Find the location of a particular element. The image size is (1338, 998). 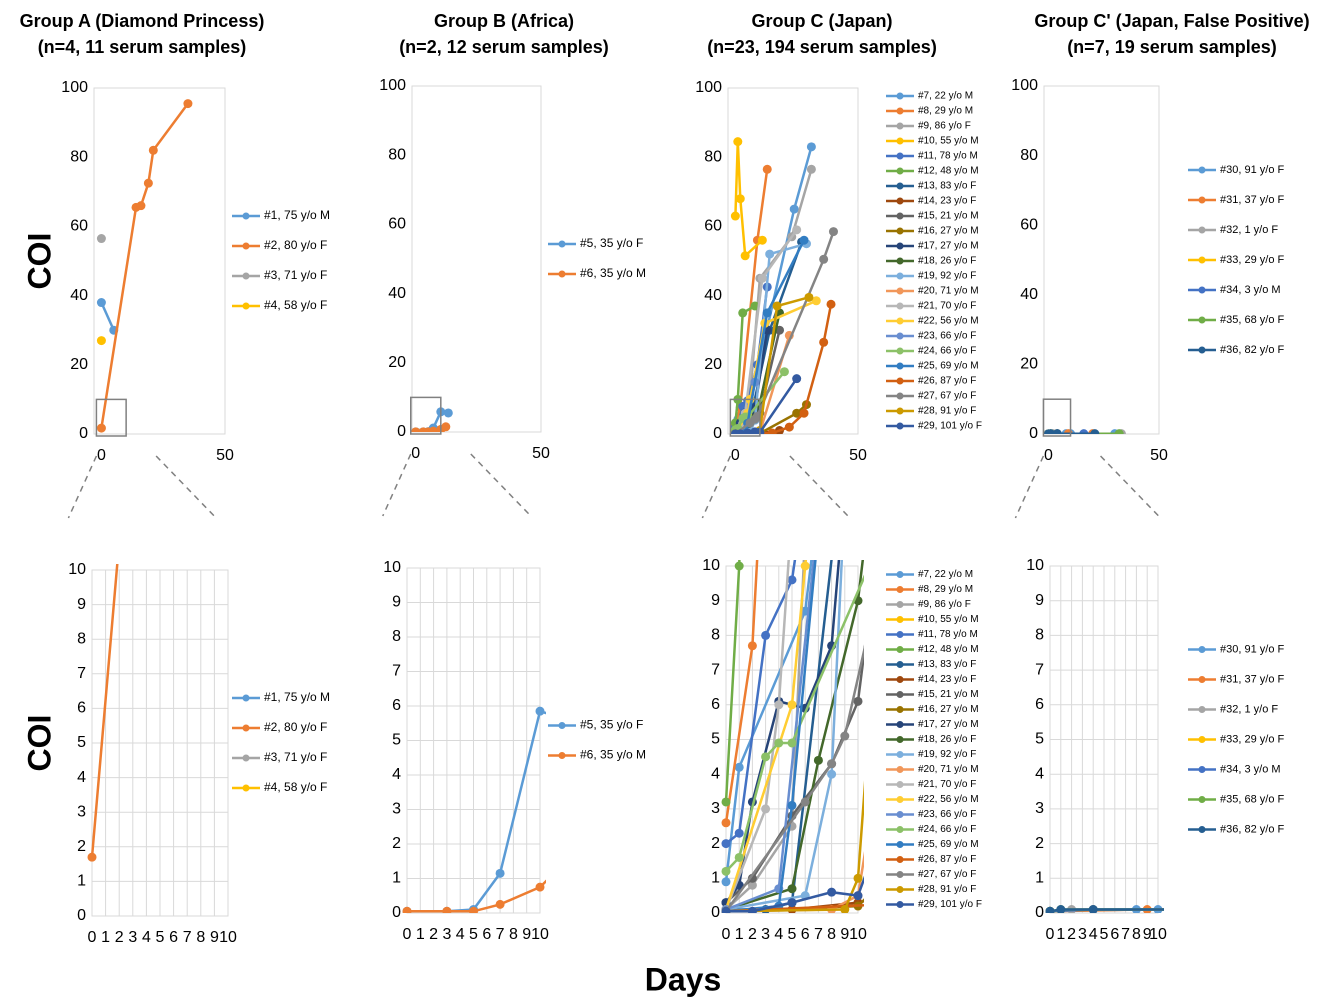

x-tick-label: 6 is located at coordinates (486, 934).